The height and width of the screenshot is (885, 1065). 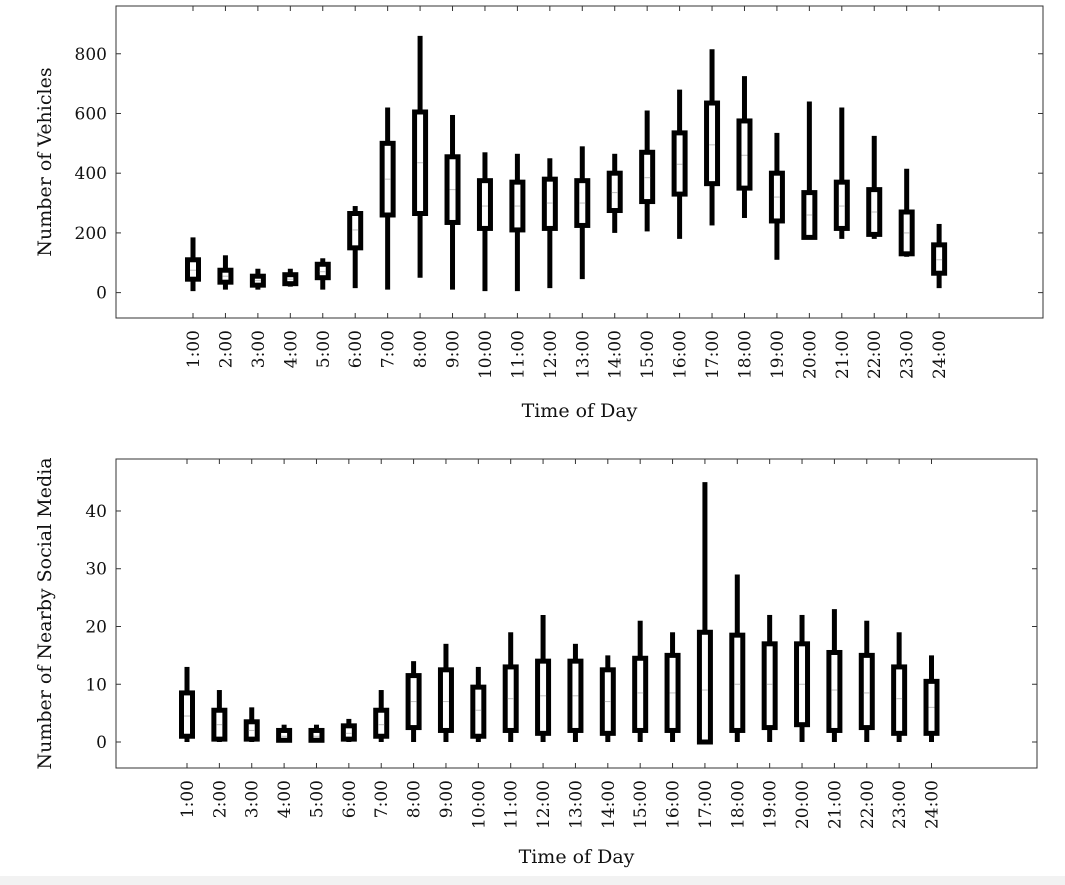 What do you see at coordinates (91, 234) in the screenshot?
I see `y-tick-label: 200` at bounding box center [91, 234].